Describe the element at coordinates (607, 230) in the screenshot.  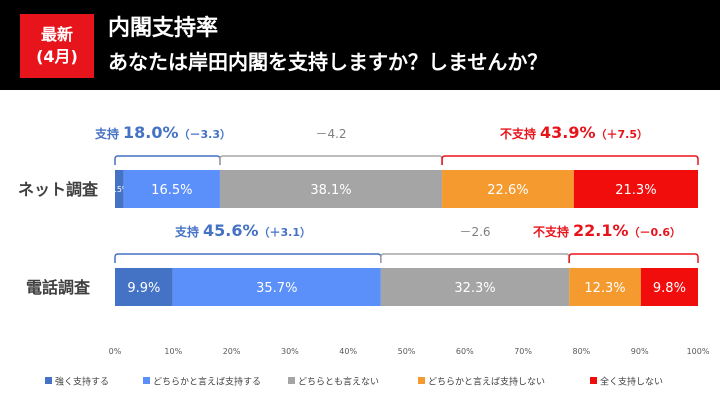
I see `oppose-label: 不支持 22.1%（－0.6）` at that location.